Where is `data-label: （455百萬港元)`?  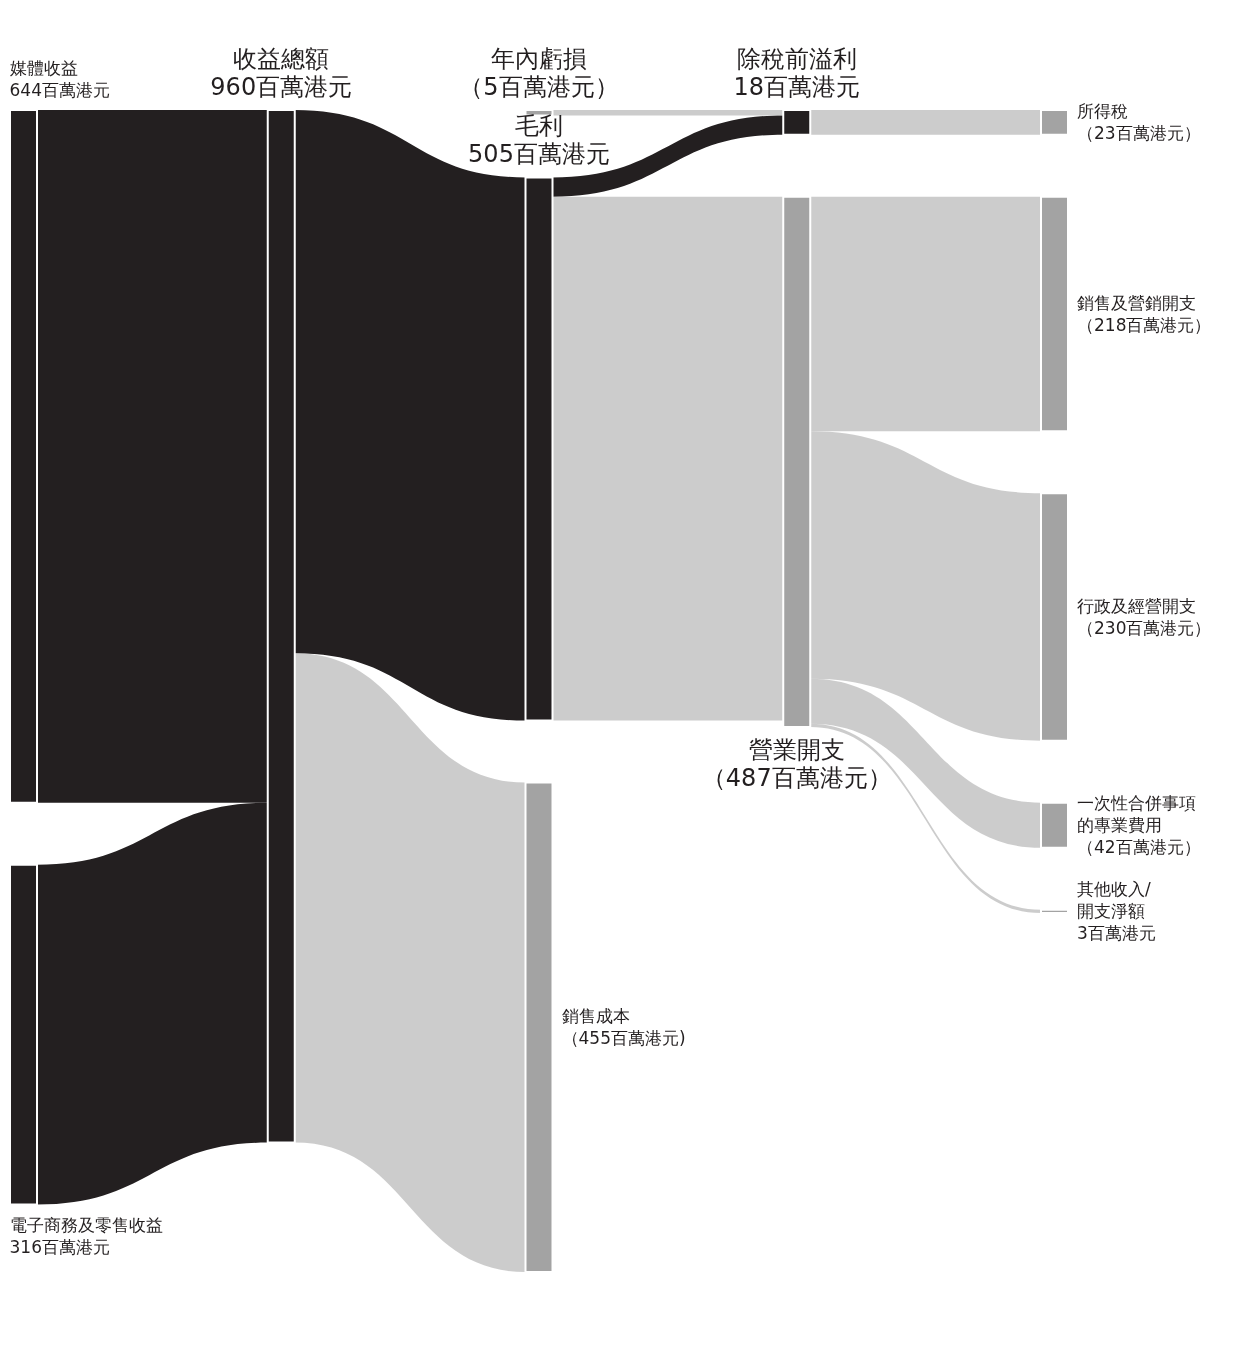 data-label: （455百萬港元) is located at coordinates (623, 1038).